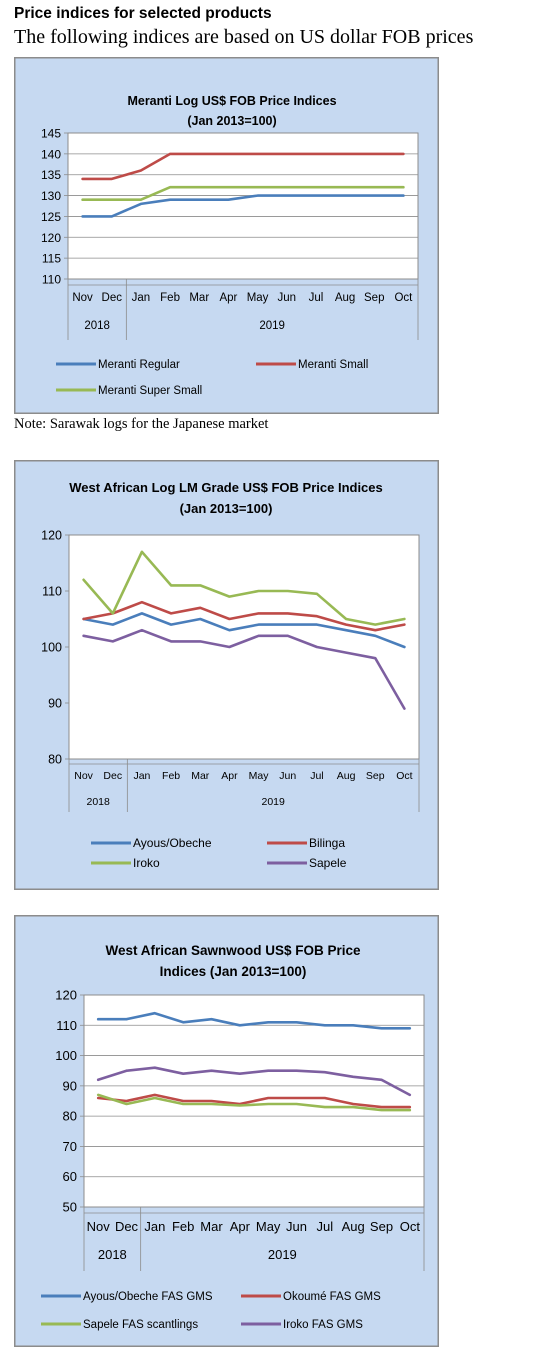  What do you see at coordinates (150, 391) in the screenshot?
I see `legend-label: Meranti Super Small` at bounding box center [150, 391].